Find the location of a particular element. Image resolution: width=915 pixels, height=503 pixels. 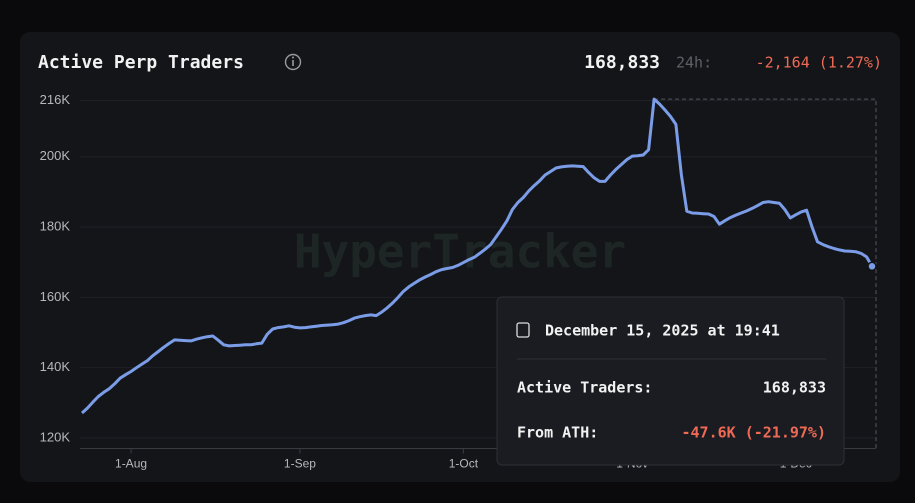

chart-title: Active Perp Traders is located at coordinates (141, 62).